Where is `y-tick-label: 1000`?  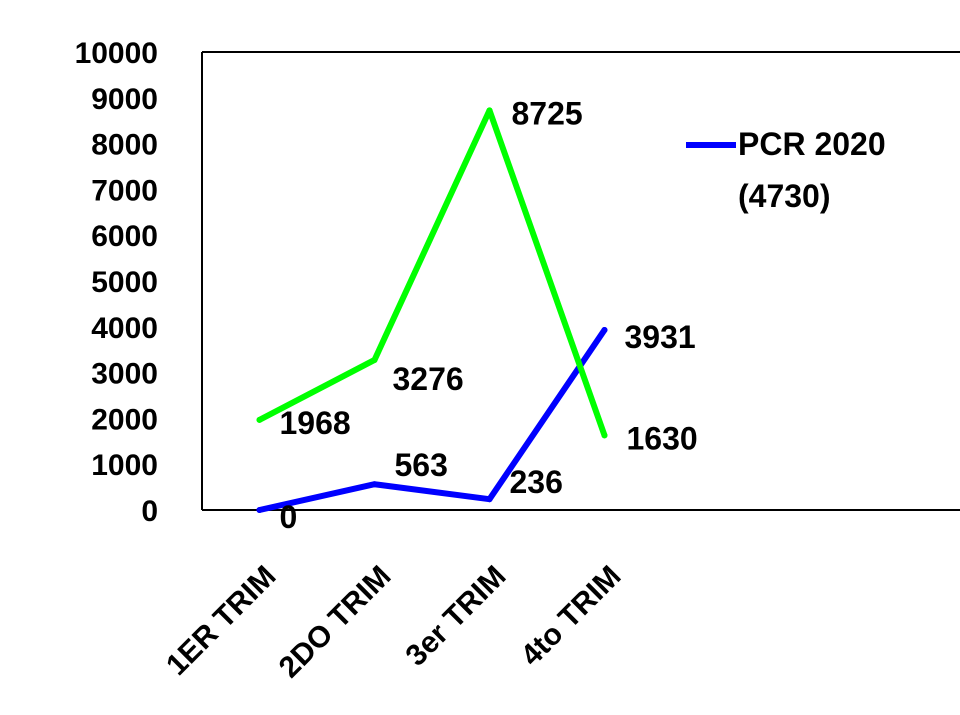
y-tick-label: 1000 is located at coordinates (124, 465).